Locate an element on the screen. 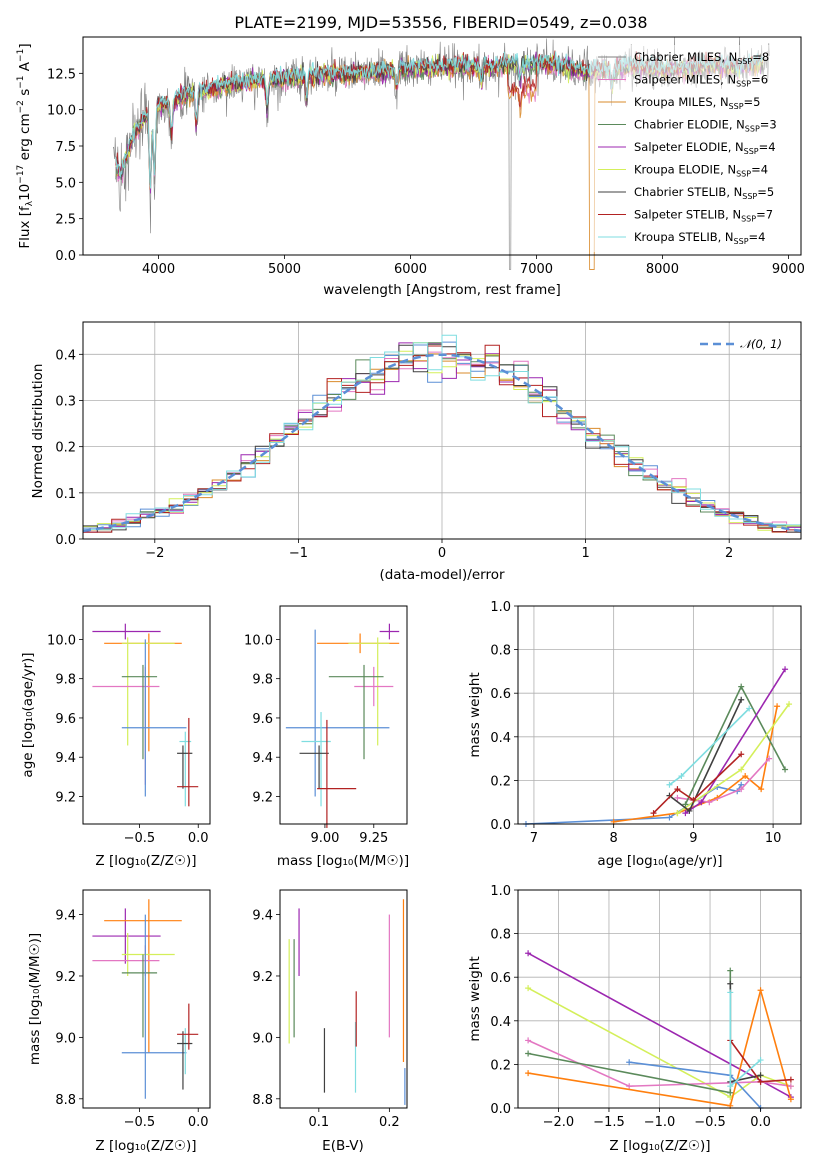 The width and height of the screenshot is (819, 1170). panel-ytick-label: 0.6 is located at coordinates (500, 694).